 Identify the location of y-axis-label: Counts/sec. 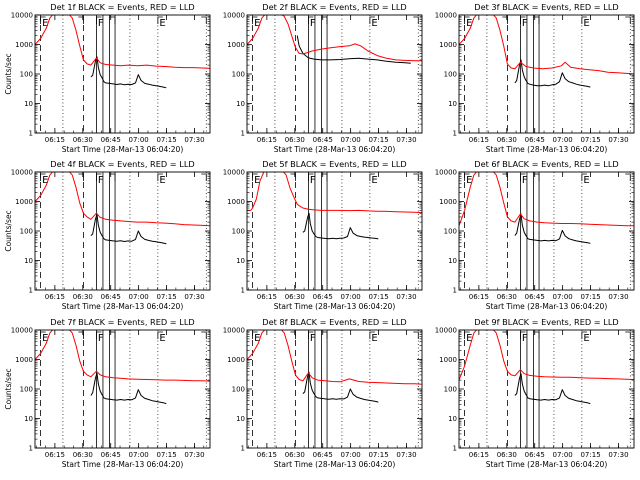
(8, 73).